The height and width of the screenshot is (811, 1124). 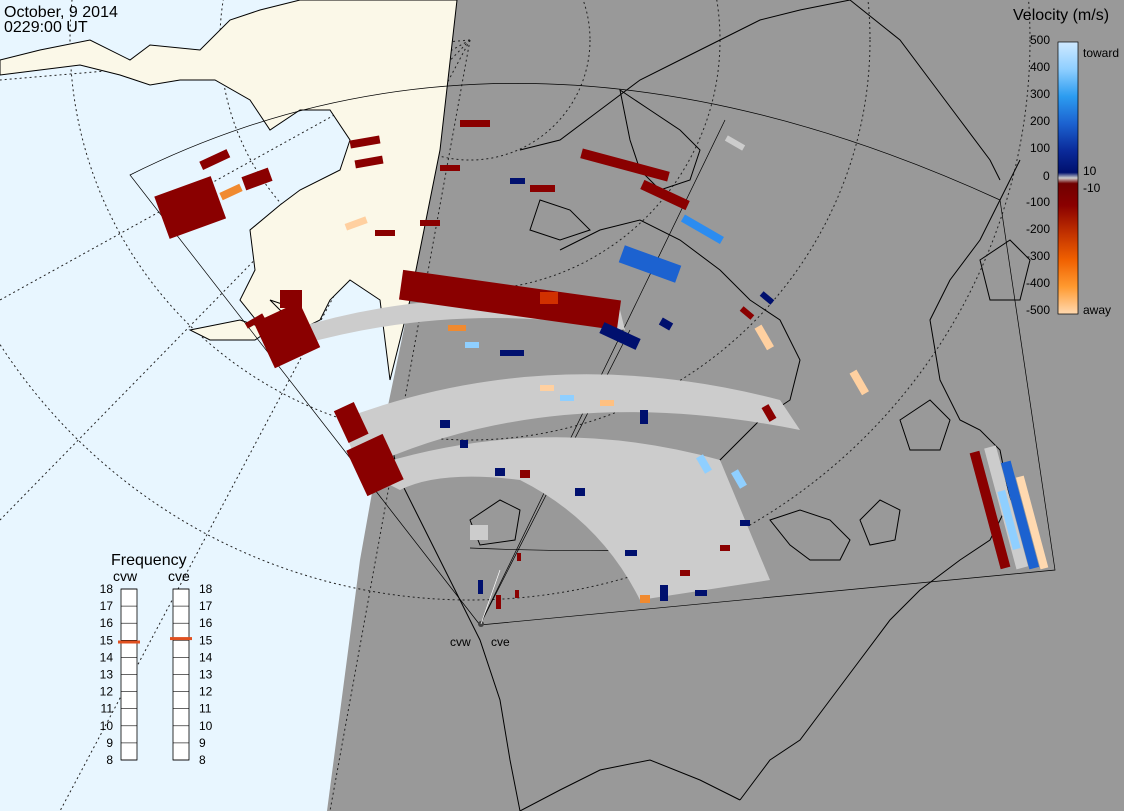 I want to click on velocity-tick-label: 200, so click(x=1040, y=121).